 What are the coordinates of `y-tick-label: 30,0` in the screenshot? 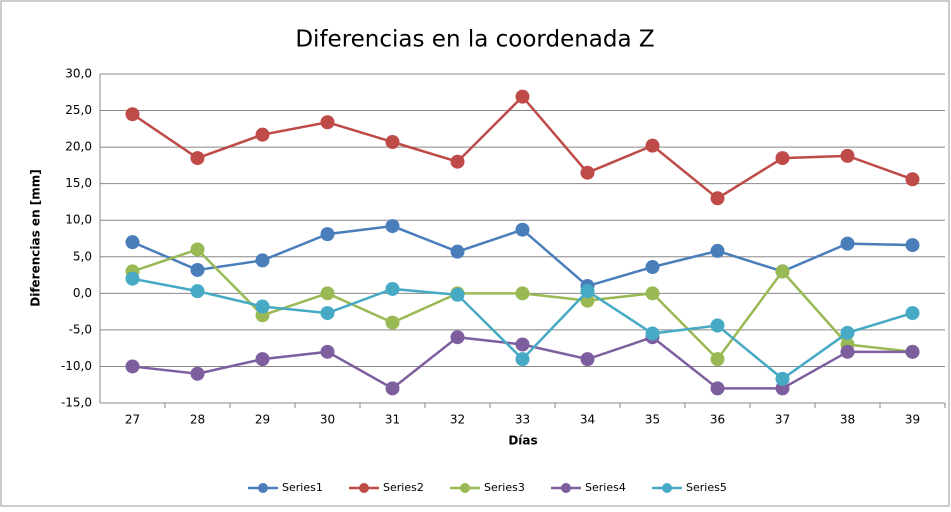 It's located at (78, 74).